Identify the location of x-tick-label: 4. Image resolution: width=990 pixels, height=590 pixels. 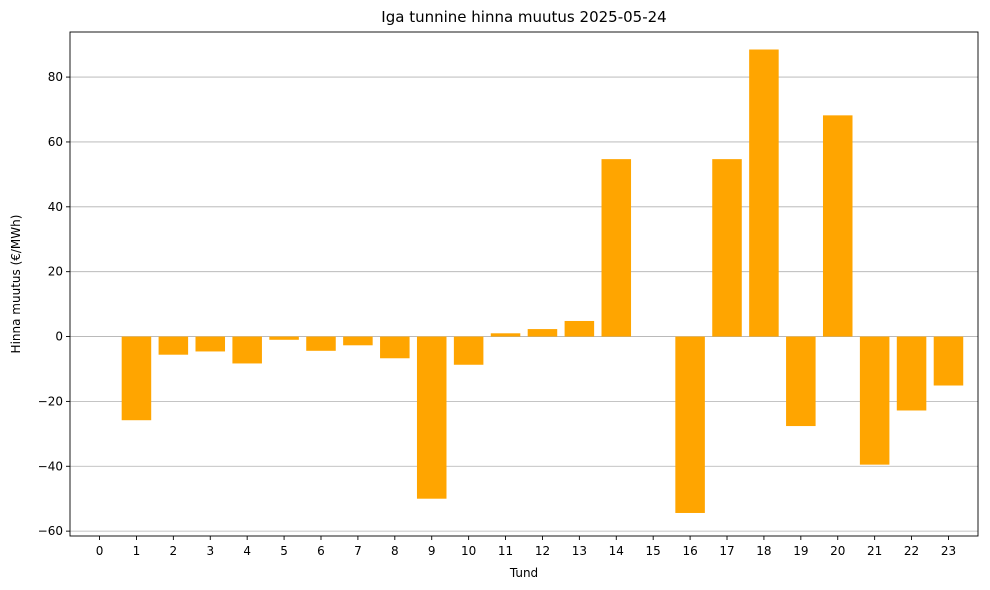
(247, 551).